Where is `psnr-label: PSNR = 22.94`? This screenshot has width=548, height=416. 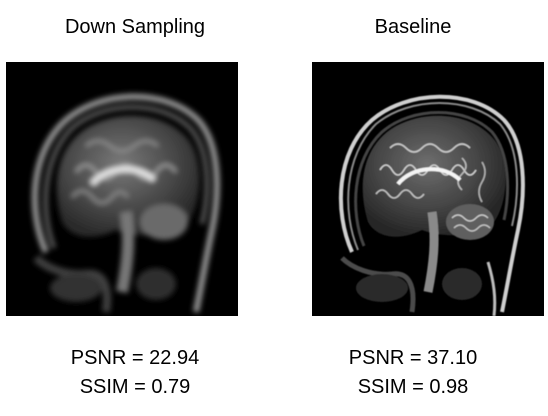 psnr-label: PSNR = 22.94 is located at coordinates (135, 358).